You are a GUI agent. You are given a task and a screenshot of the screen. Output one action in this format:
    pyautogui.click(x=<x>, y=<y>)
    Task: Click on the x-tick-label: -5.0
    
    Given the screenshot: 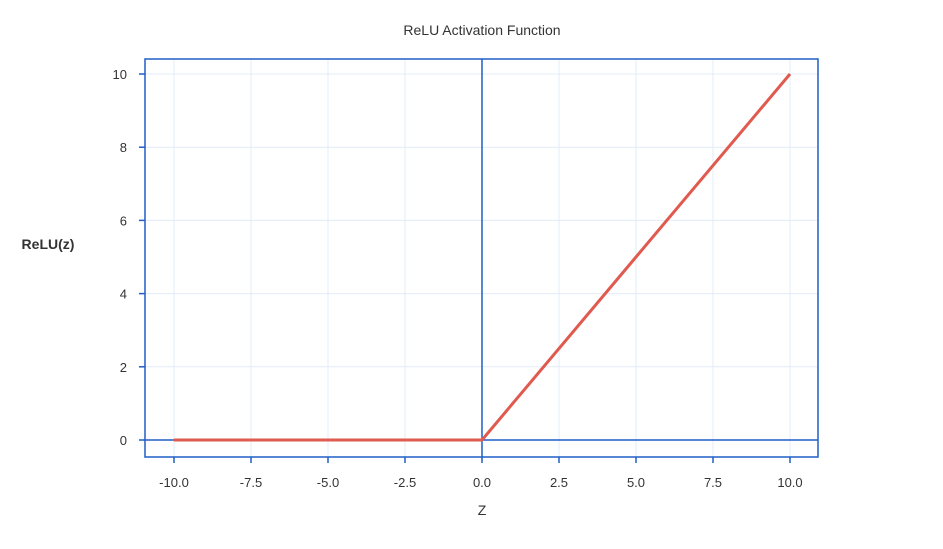 What is the action you would take?
    pyautogui.click(x=328, y=482)
    